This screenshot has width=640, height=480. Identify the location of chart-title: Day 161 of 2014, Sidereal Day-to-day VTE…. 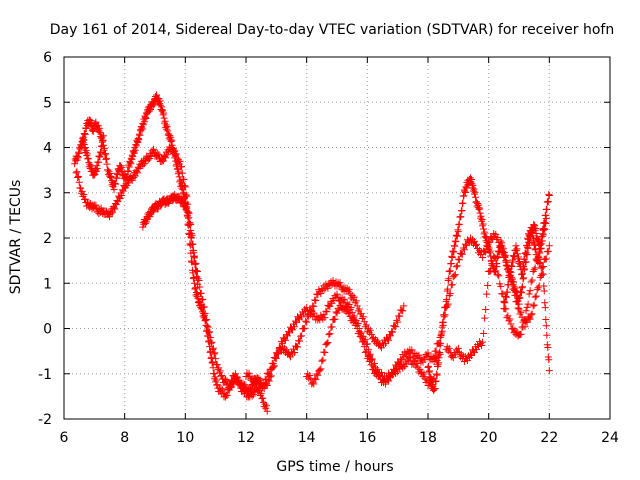
(332, 30).